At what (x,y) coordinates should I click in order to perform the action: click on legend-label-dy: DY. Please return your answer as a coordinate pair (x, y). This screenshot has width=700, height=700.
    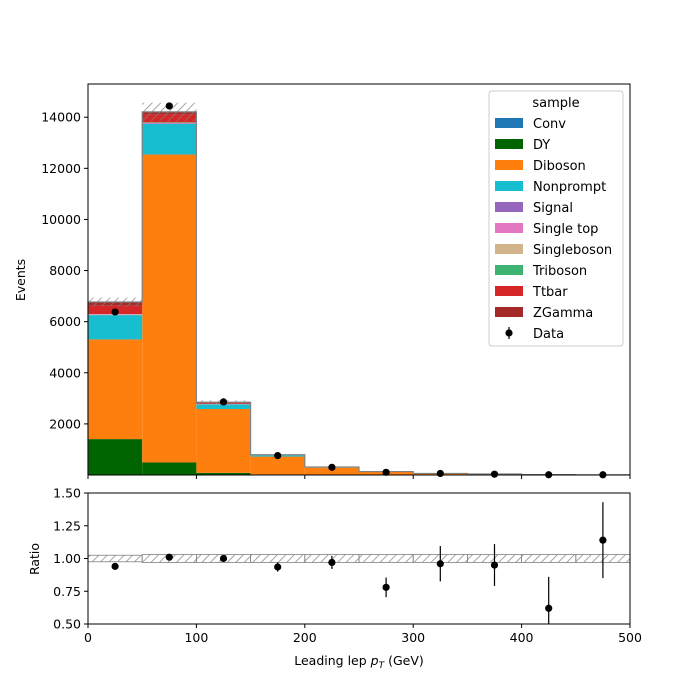
    Looking at the image, I should click on (541, 145).